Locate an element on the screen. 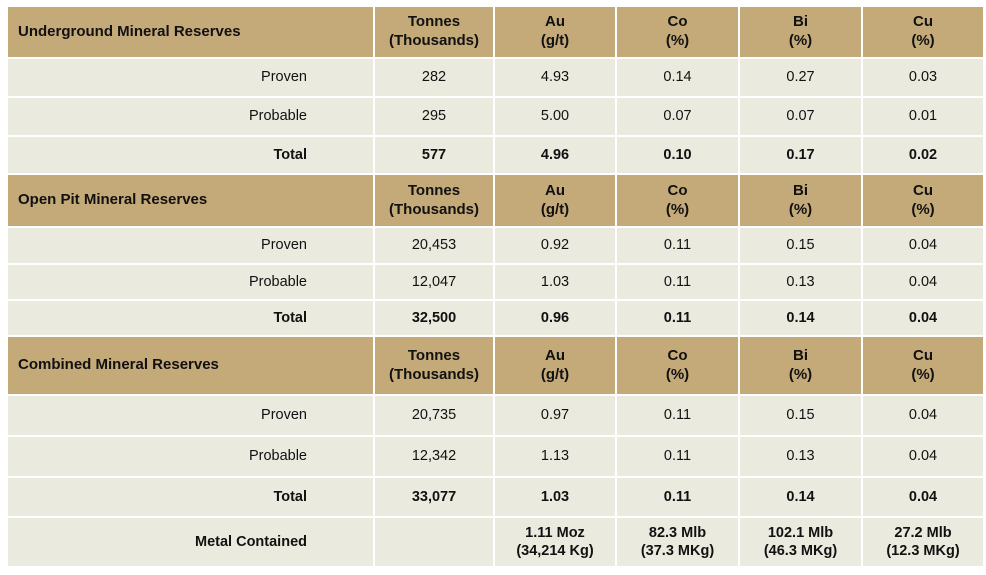  metal-contained-value: 1.11 Moz is located at coordinates (555, 532).